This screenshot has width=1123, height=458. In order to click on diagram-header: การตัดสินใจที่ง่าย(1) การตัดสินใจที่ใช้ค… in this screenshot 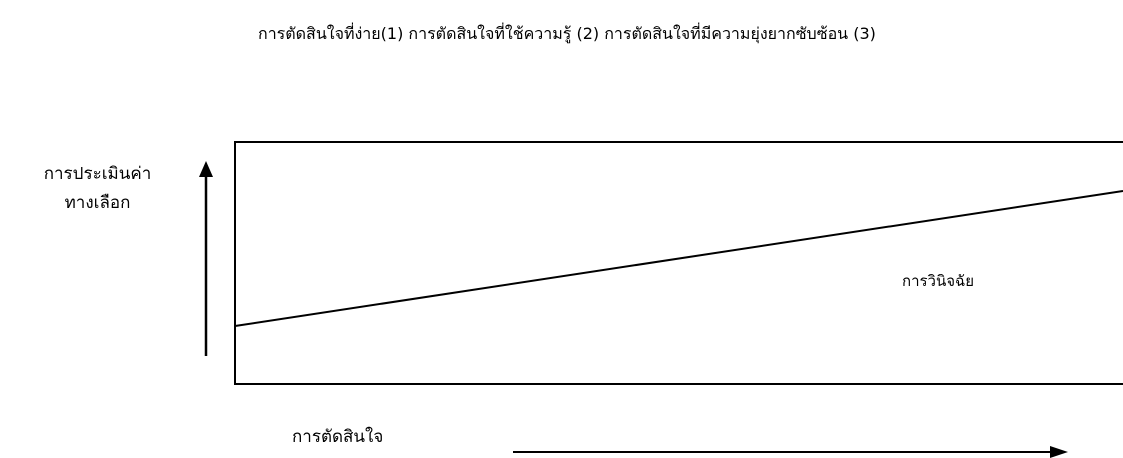, I will do `click(567, 33)`.